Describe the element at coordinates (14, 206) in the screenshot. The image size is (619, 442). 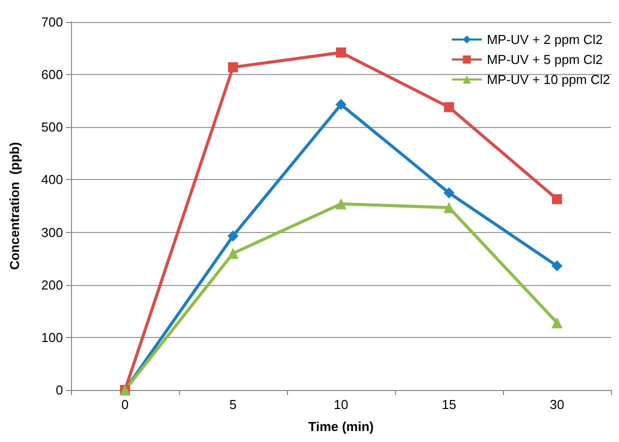
I see `y-axis-title: Concentration (ppb)` at that location.